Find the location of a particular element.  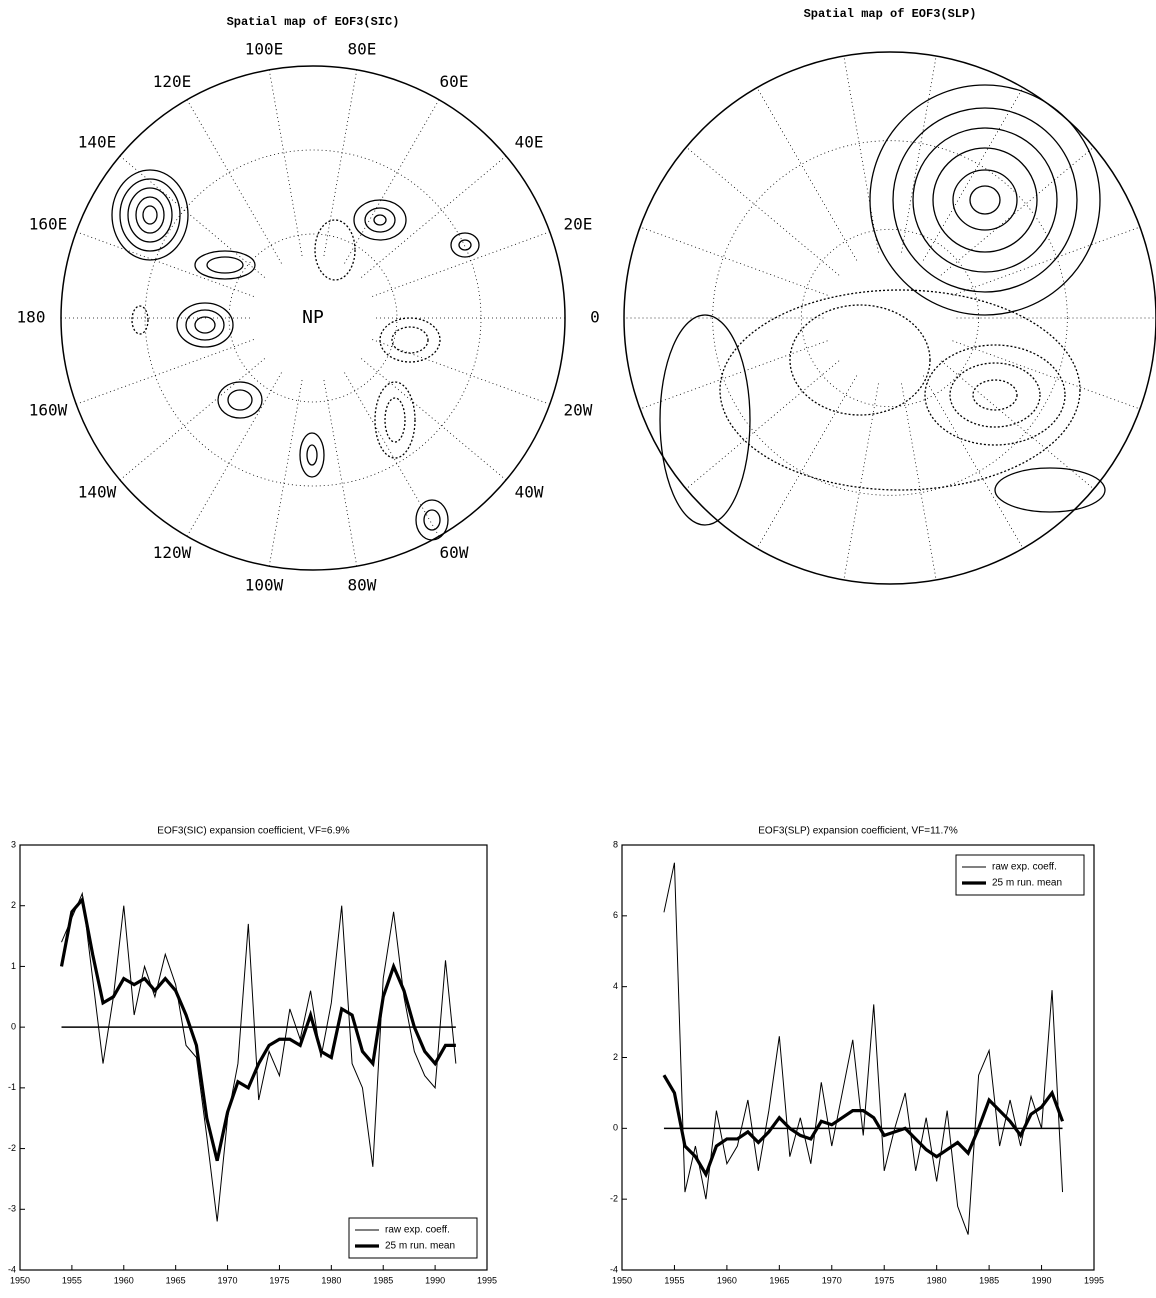

longitude-label: 60W is located at coordinates (454, 552).